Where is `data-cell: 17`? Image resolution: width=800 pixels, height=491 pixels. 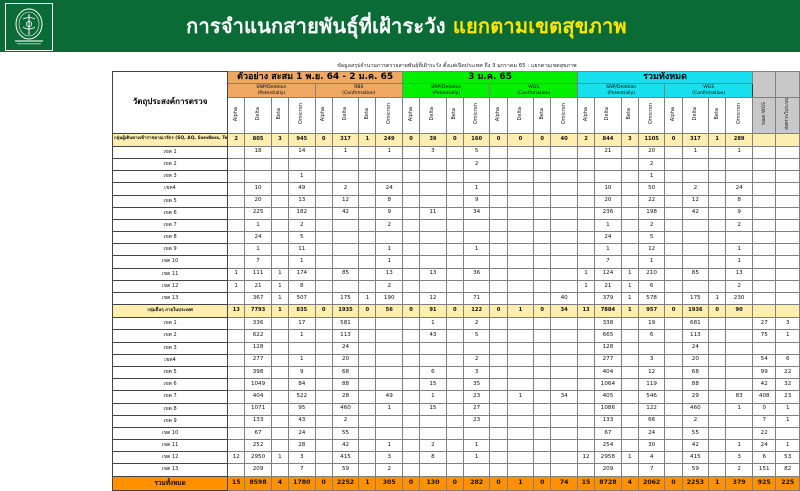 data-cell: 17 is located at coordinates (301, 324).